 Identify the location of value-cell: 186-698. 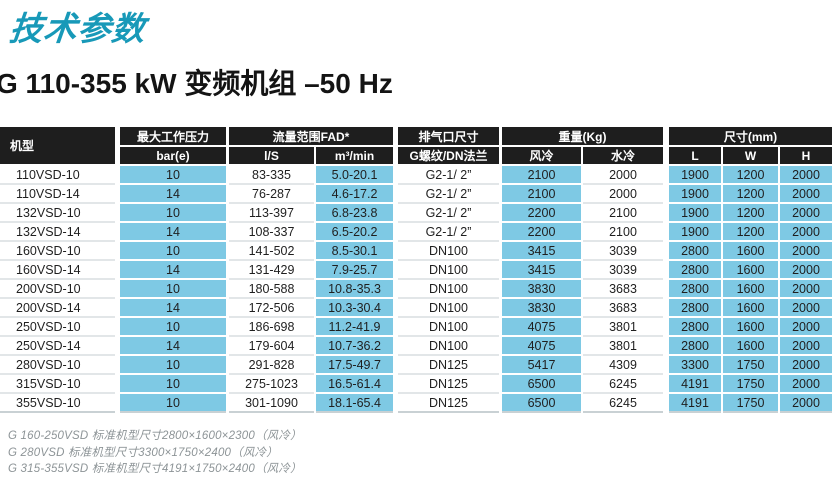
(271, 327).